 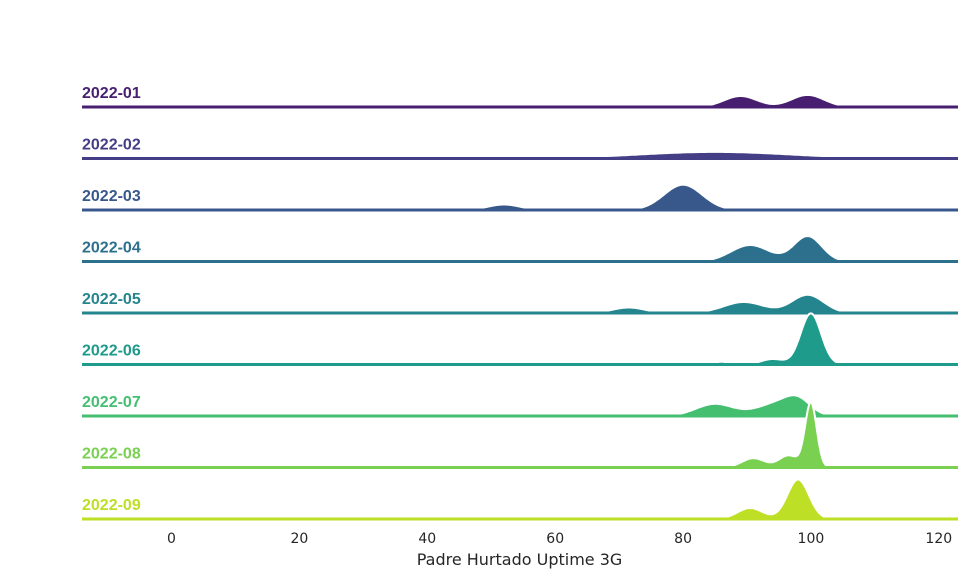 I want to click on row-label: 2022-08, so click(x=111, y=454).